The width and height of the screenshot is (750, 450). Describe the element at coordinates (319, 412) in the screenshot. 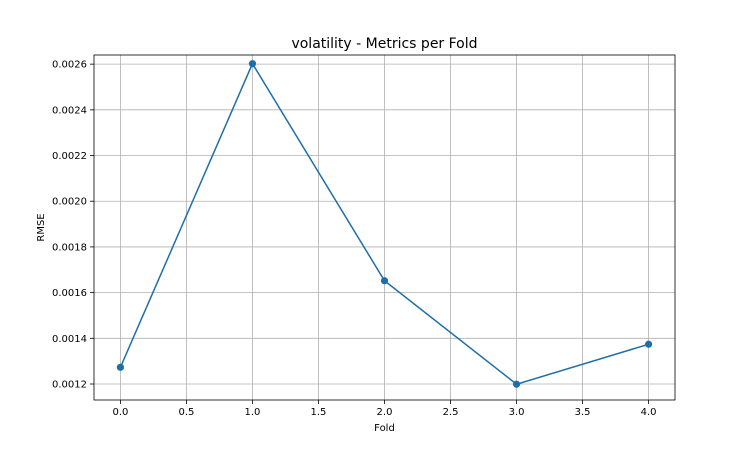

I see `x-tick-label: 1.5` at that location.